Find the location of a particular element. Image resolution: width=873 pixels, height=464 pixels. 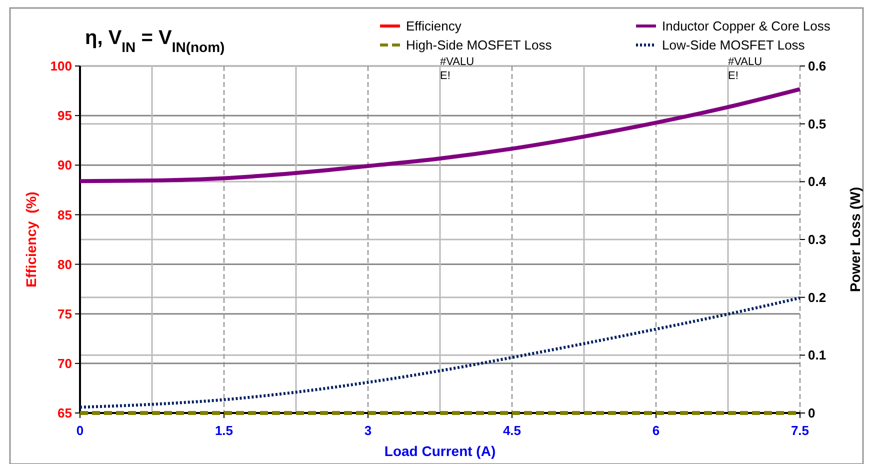

y2-tick-label: 0.3 is located at coordinates (817, 240).